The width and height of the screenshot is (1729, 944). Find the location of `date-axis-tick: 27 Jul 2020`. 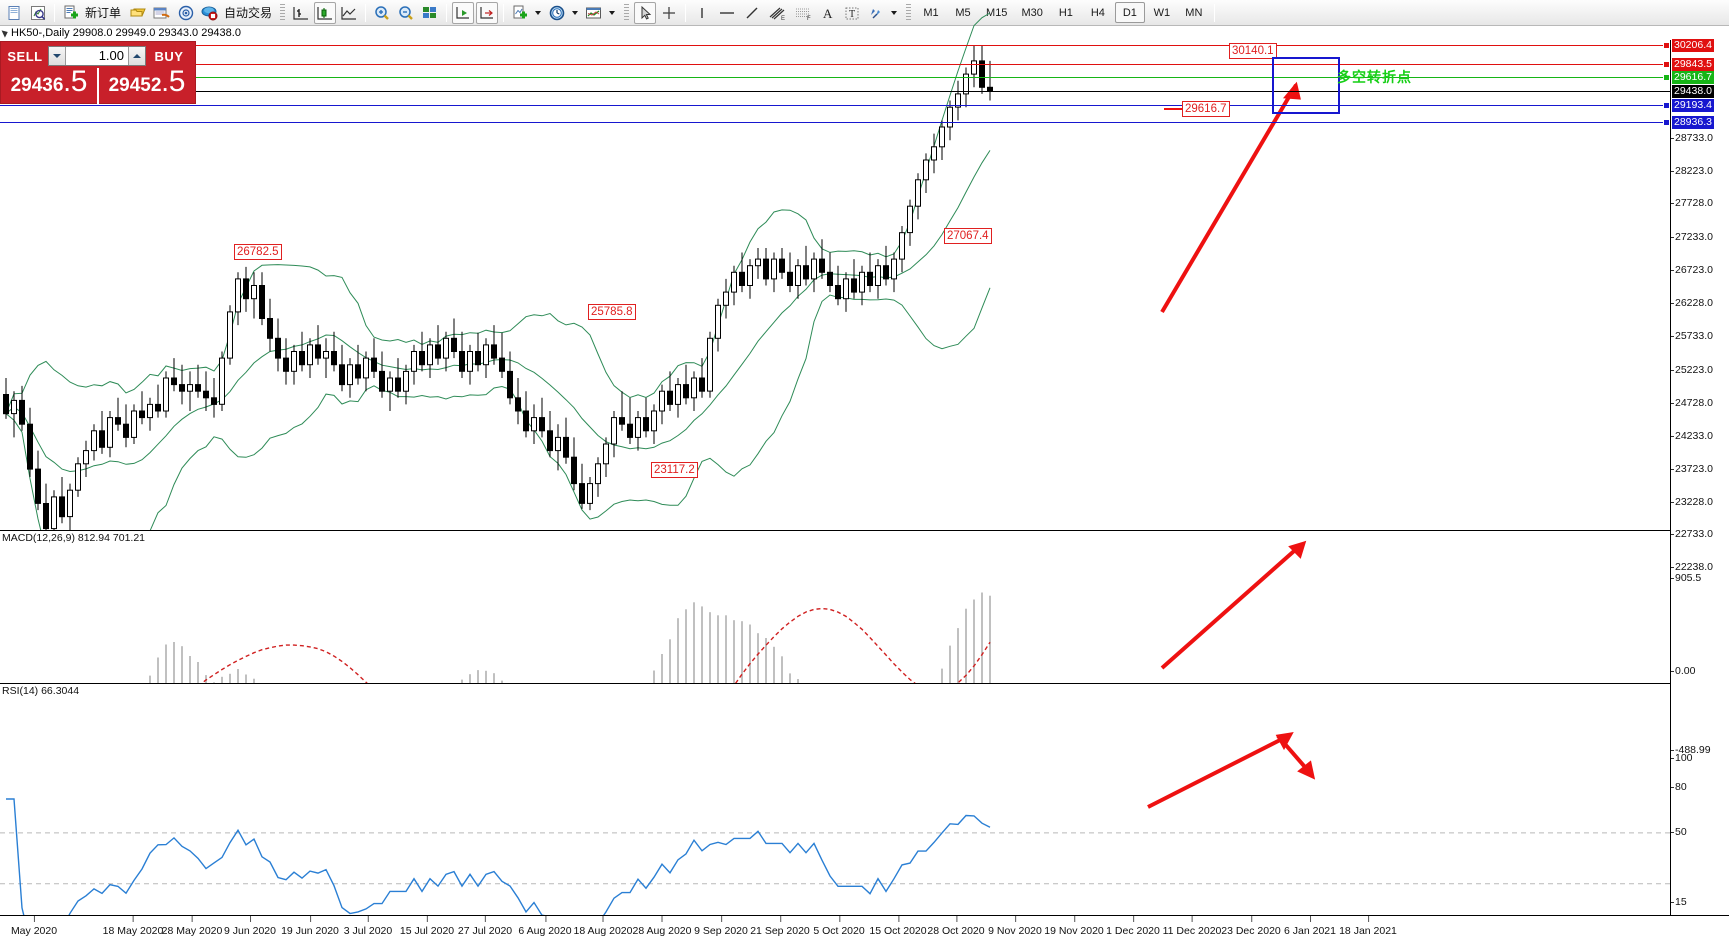

date-axis-tick: 27 Jul 2020 is located at coordinates (485, 926).